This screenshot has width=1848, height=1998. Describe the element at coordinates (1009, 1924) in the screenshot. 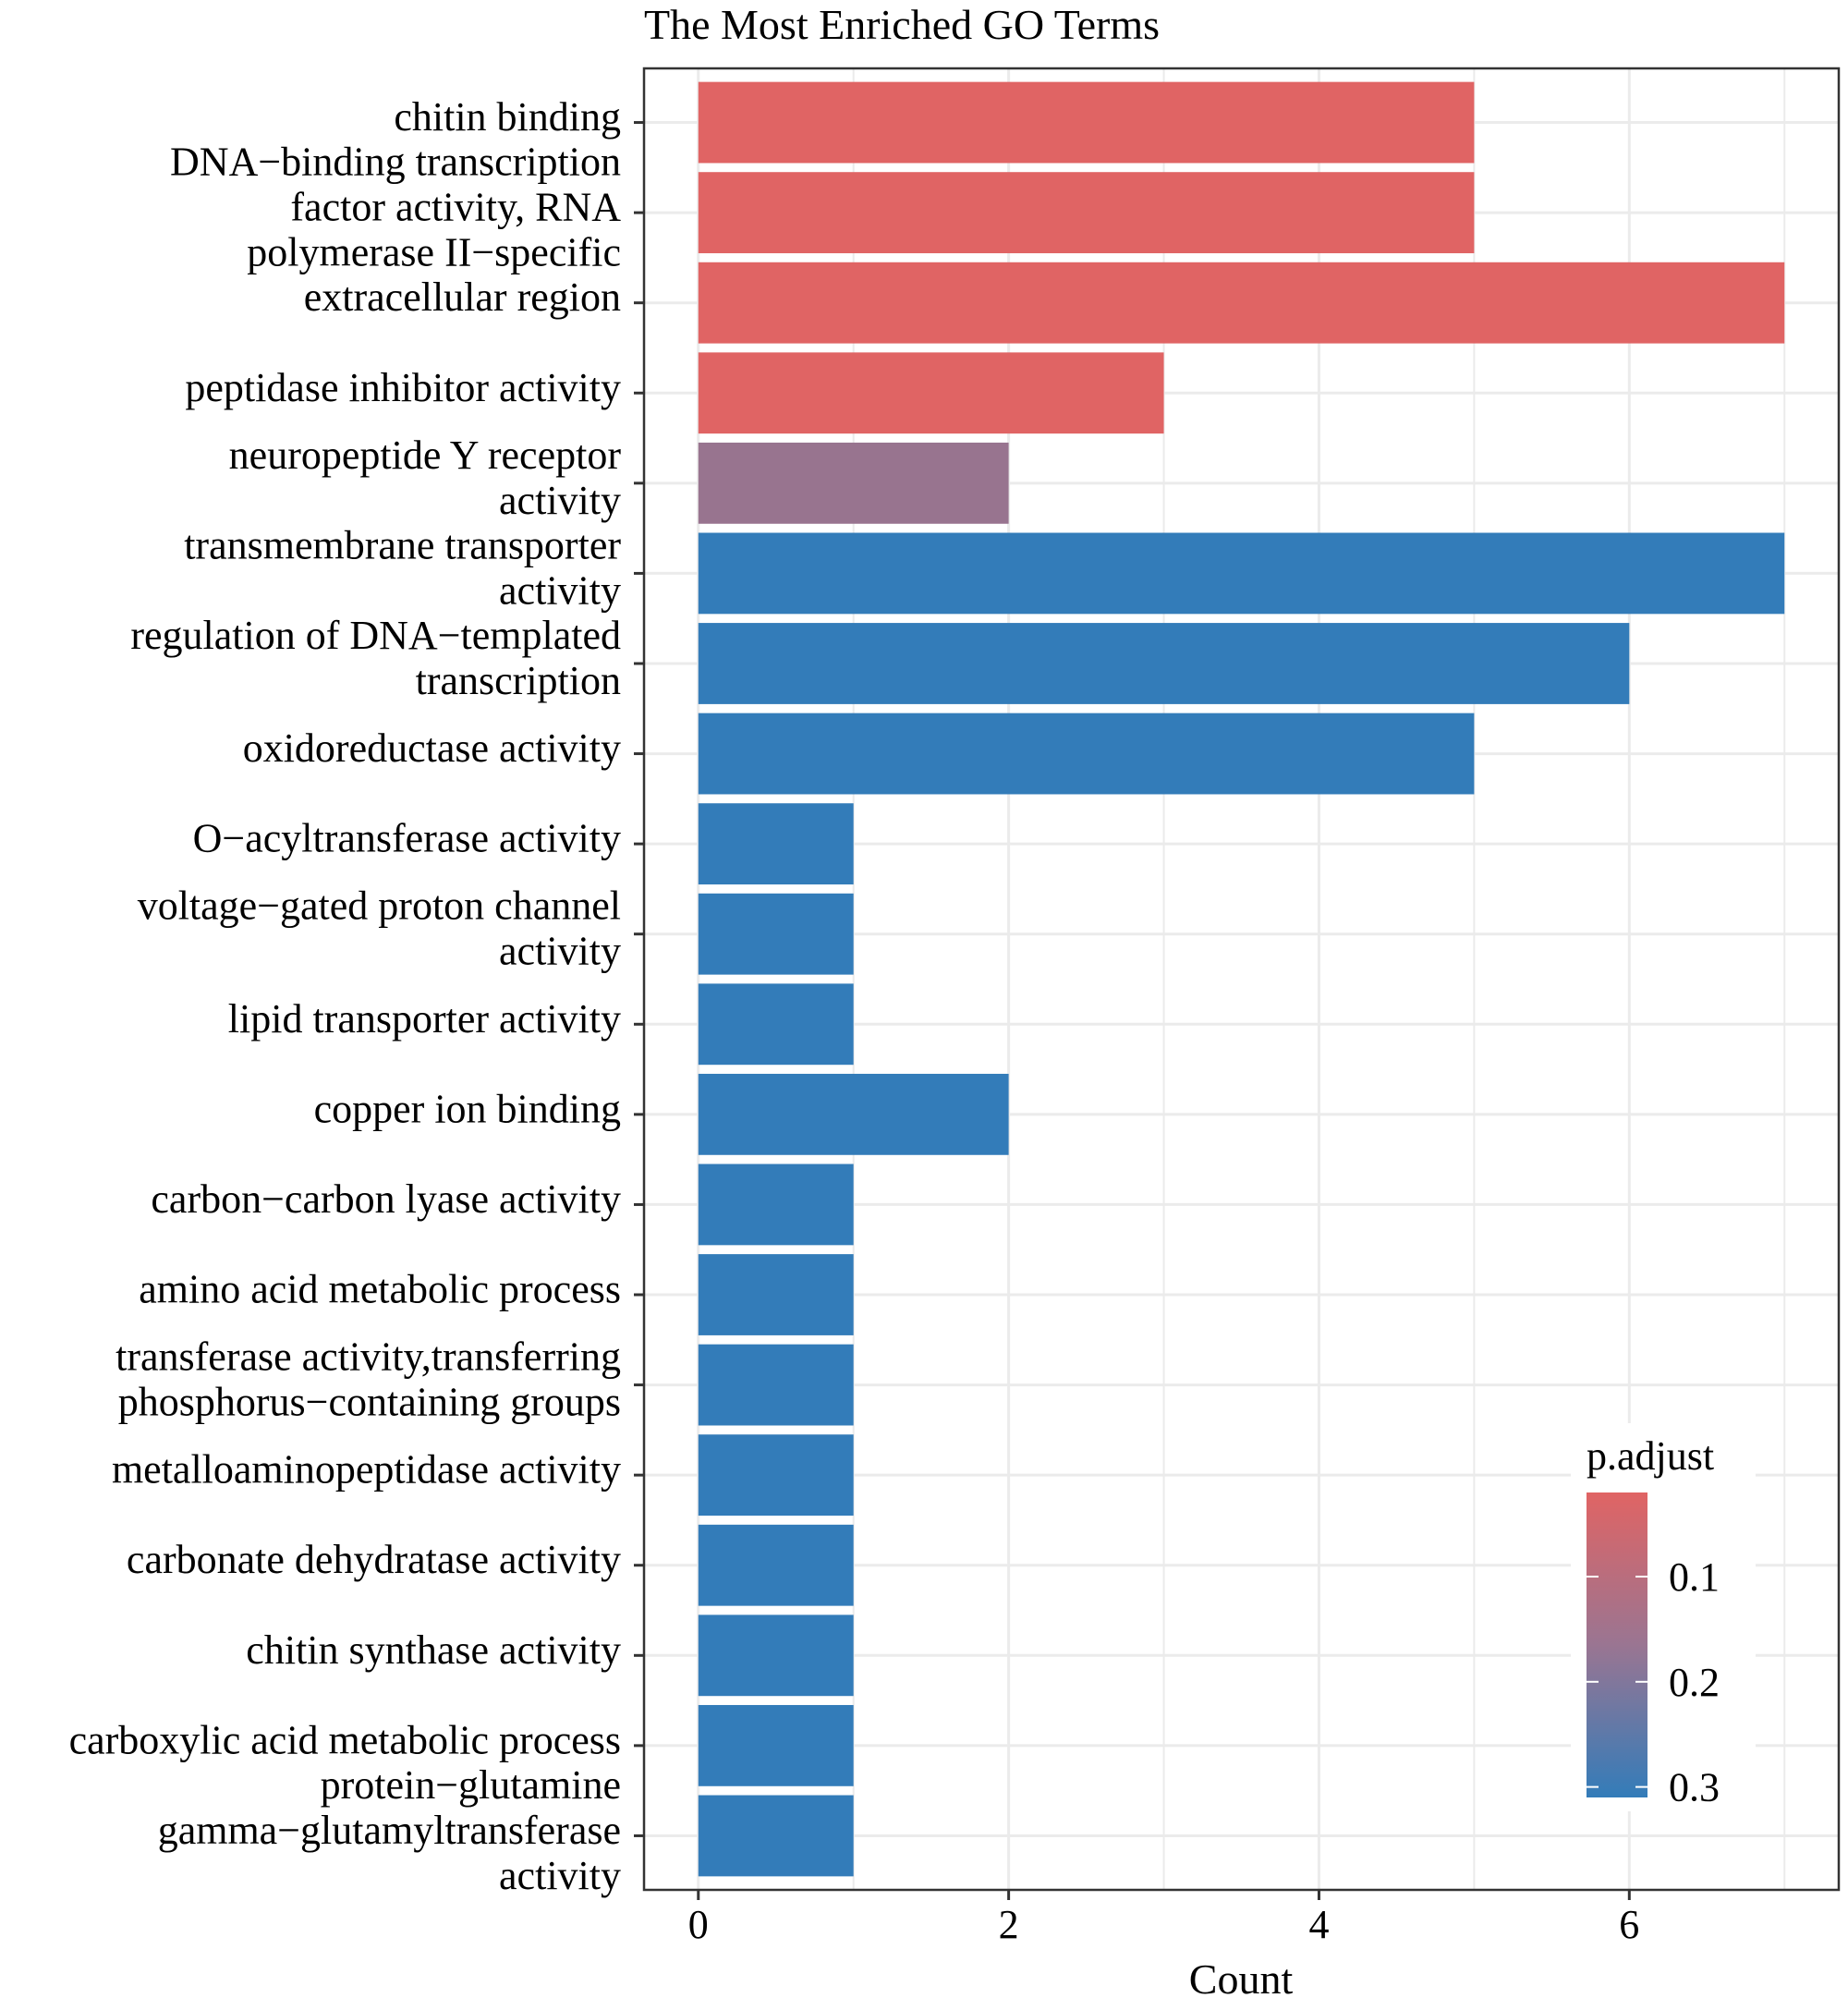

I see `x-tick-label: 2` at that location.